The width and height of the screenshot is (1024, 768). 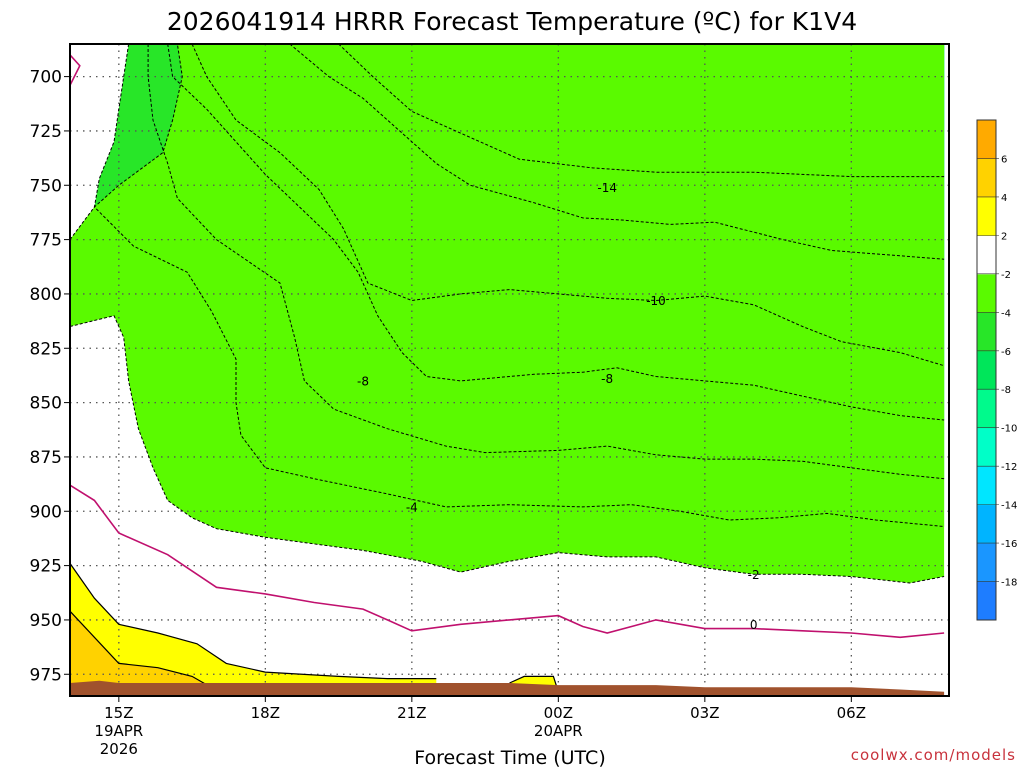 What do you see at coordinates (46, 621) in the screenshot?
I see `y-tick-label-10: 950` at bounding box center [46, 621].